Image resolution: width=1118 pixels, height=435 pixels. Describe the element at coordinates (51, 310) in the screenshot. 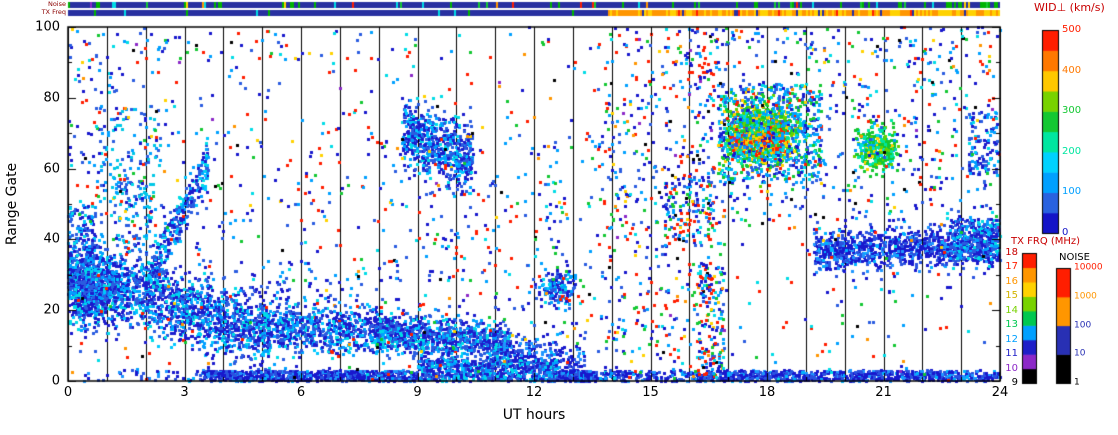

I see `y-tick-label: 20` at that location.